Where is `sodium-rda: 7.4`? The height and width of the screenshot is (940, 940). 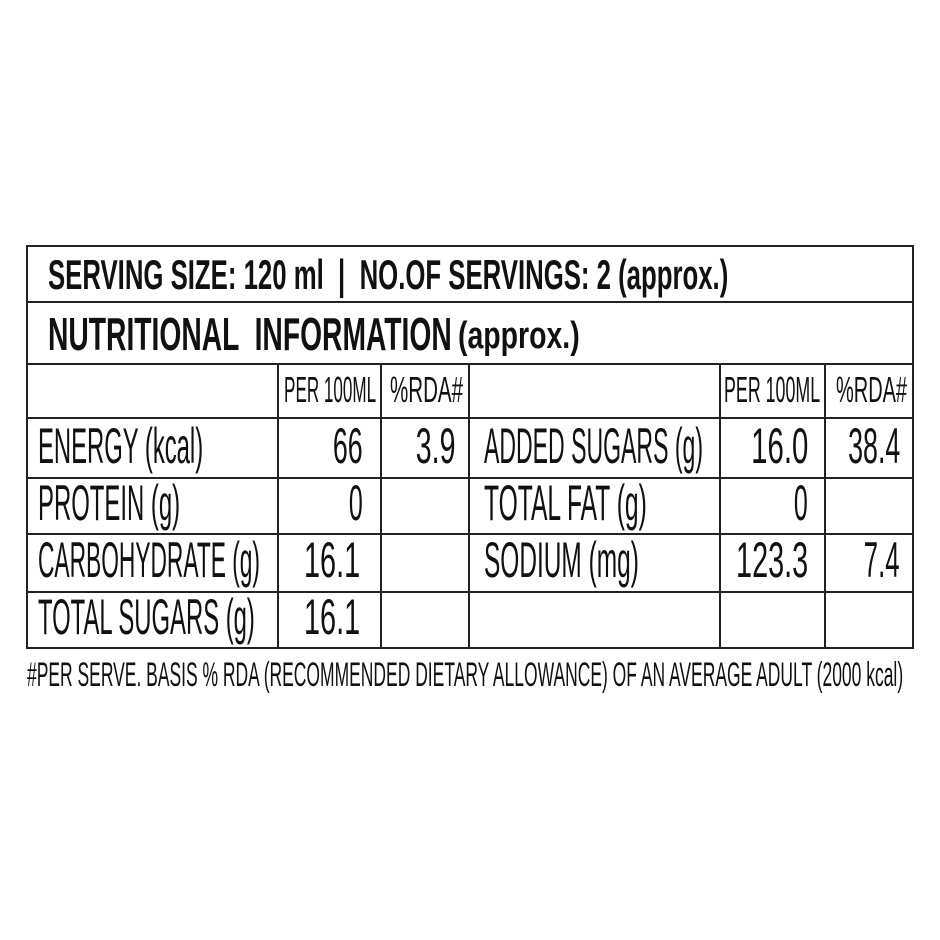 sodium-rda: 7.4 is located at coordinates (882, 560).